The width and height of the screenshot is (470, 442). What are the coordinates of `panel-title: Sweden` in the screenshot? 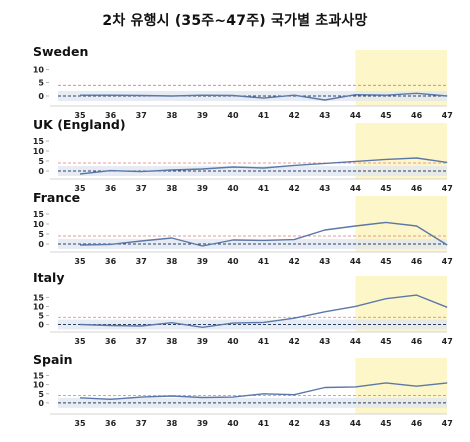 It's located at (60, 51).